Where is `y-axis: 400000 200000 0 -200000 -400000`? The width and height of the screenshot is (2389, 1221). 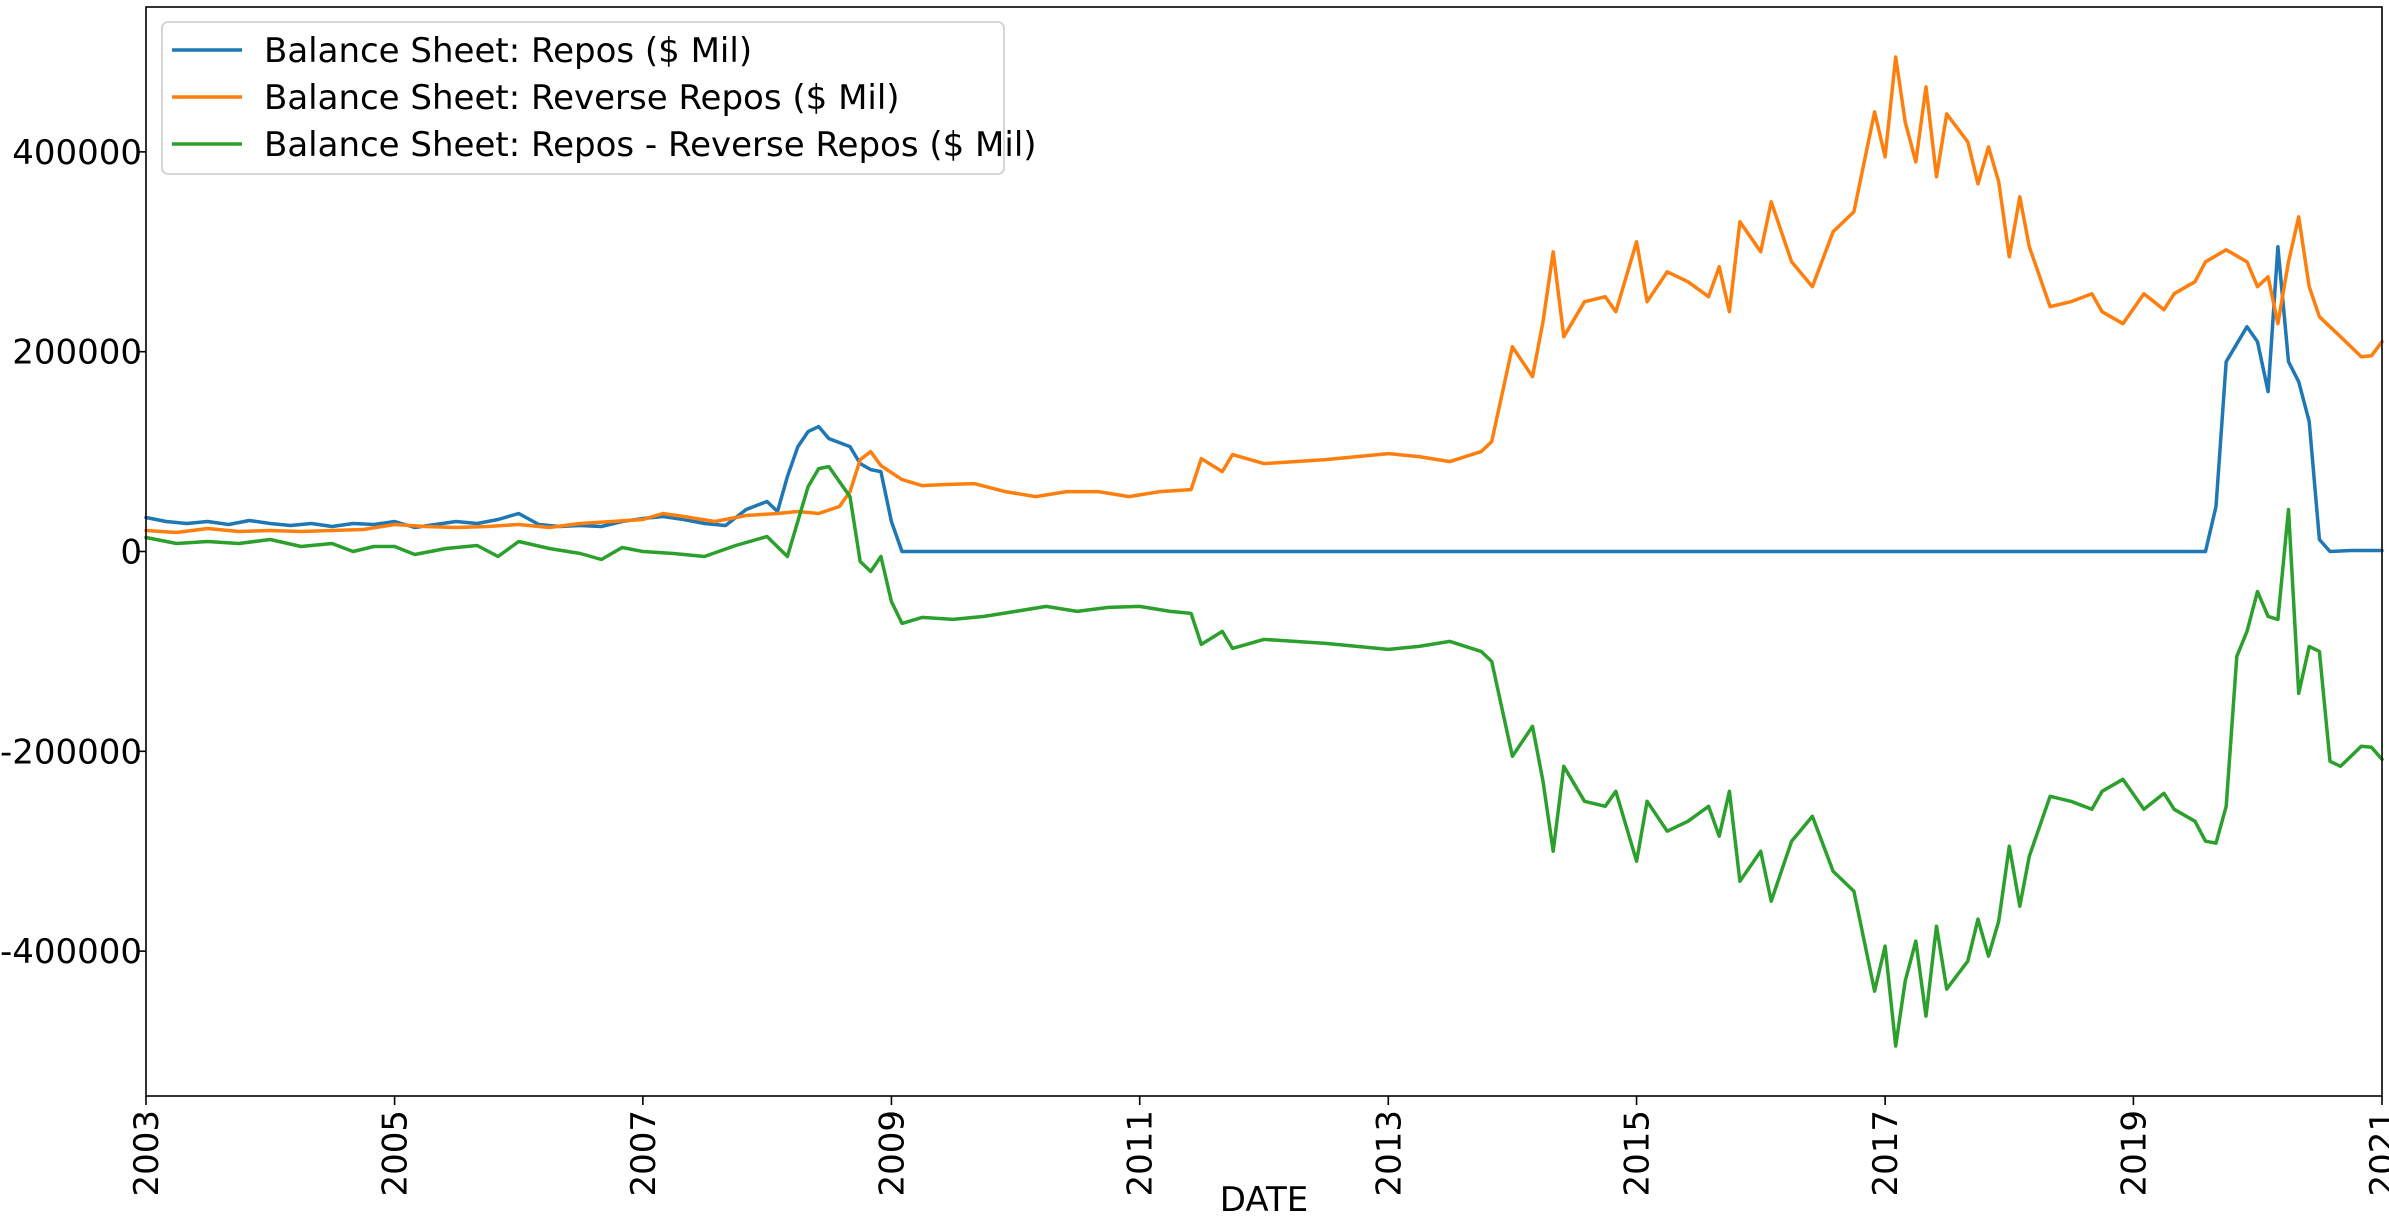 y-axis: 400000 200000 0 -200000 -400000 is located at coordinates (73, 552).